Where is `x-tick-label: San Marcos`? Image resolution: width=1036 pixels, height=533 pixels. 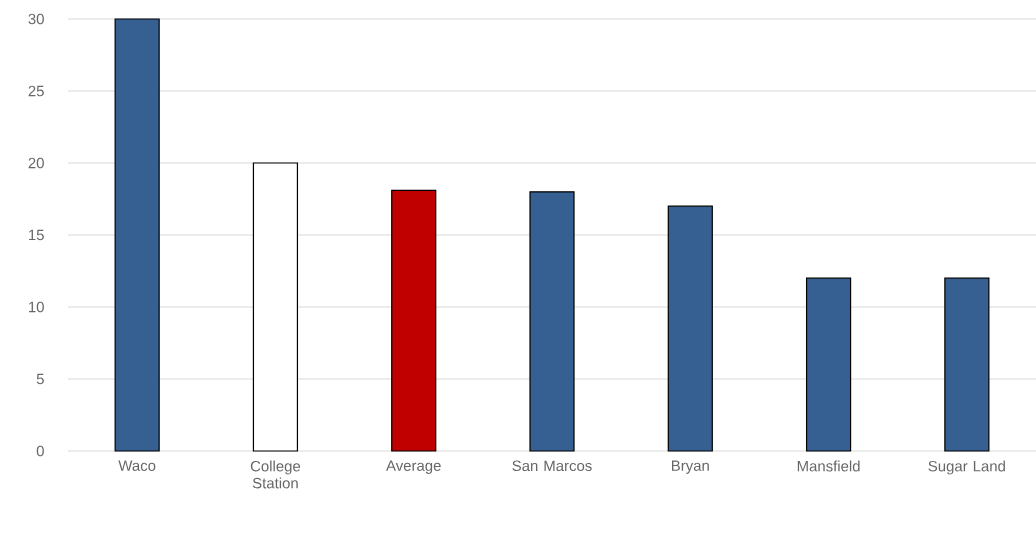 x-tick-label: San Marcos is located at coordinates (552, 466).